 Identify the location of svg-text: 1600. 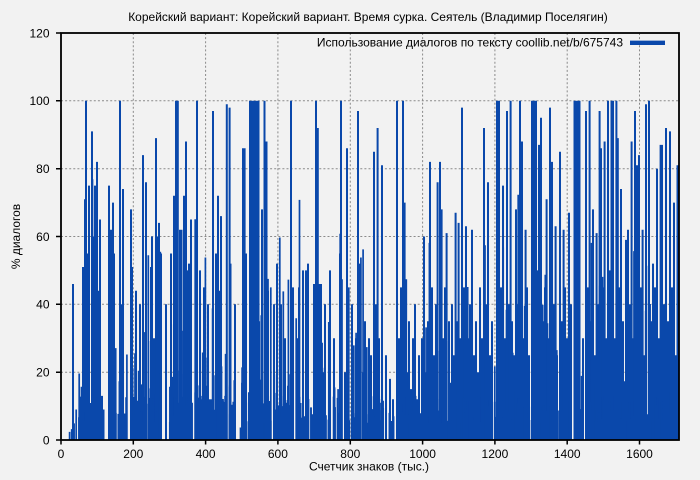
(639, 454).